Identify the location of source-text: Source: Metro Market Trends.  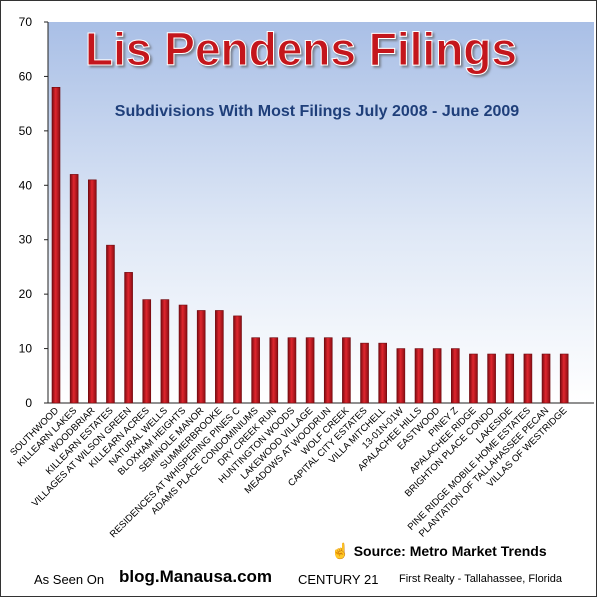
(450, 551).